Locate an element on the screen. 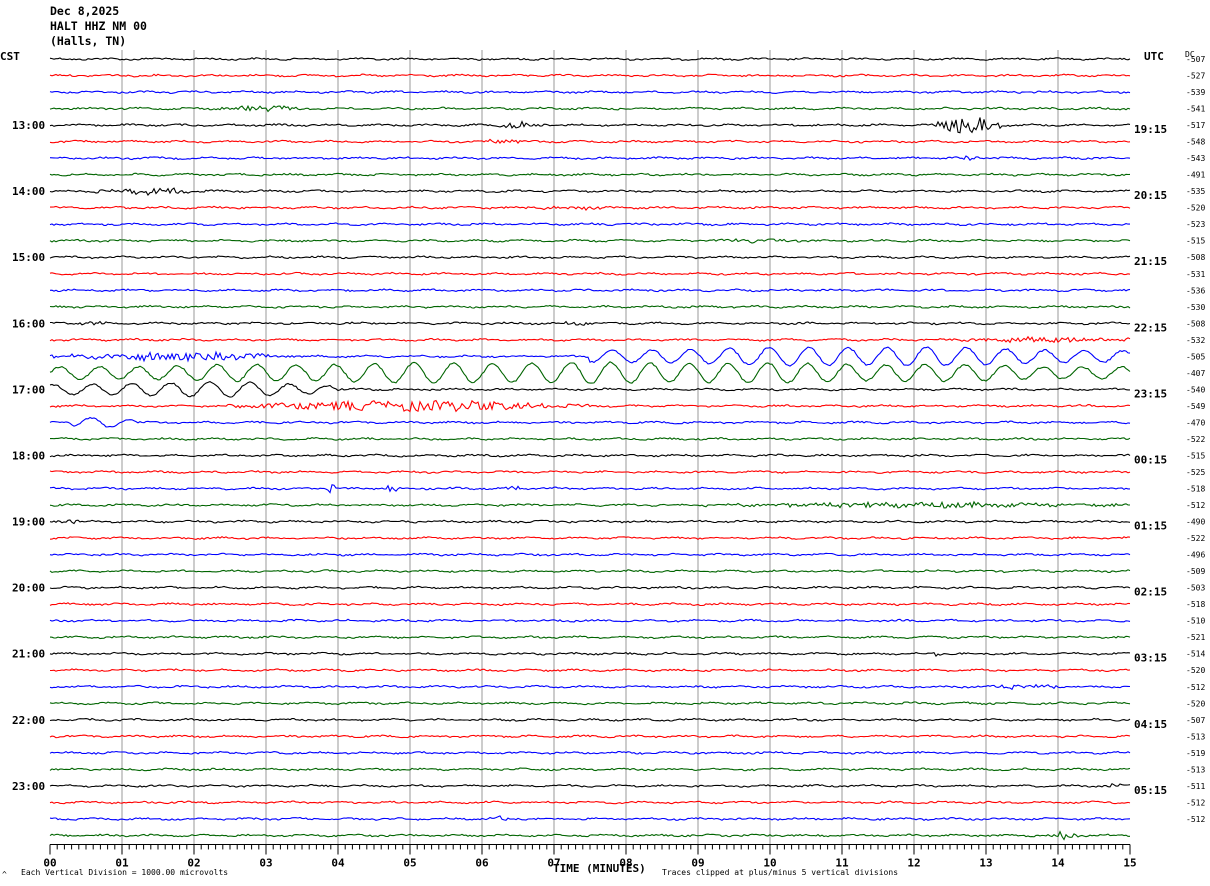 This screenshot has width=1210, height=886. left-hour-label: 16:00 is located at coordinates (28, 323).